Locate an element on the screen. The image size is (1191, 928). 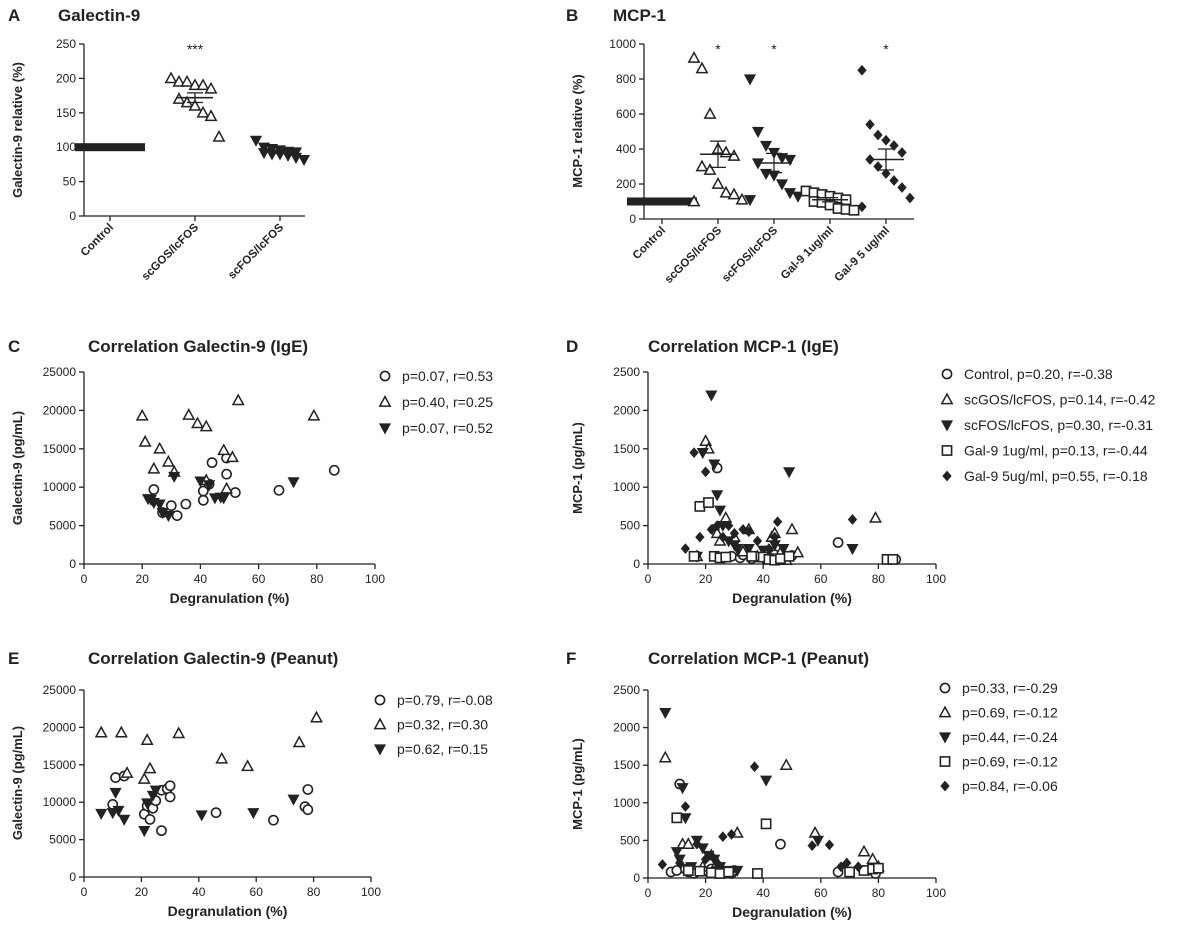
panel-letter: E is located at coordinates (13, 658).